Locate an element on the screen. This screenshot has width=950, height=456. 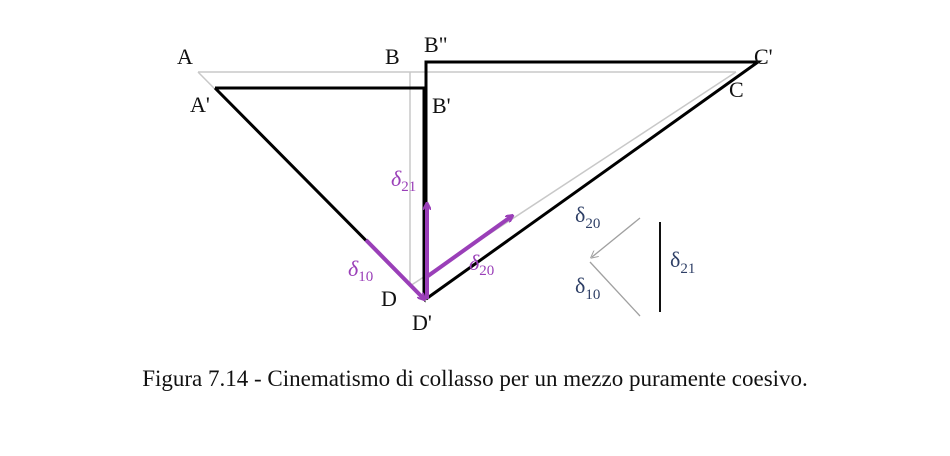
label-d: D is located at coordinates (389, 298).